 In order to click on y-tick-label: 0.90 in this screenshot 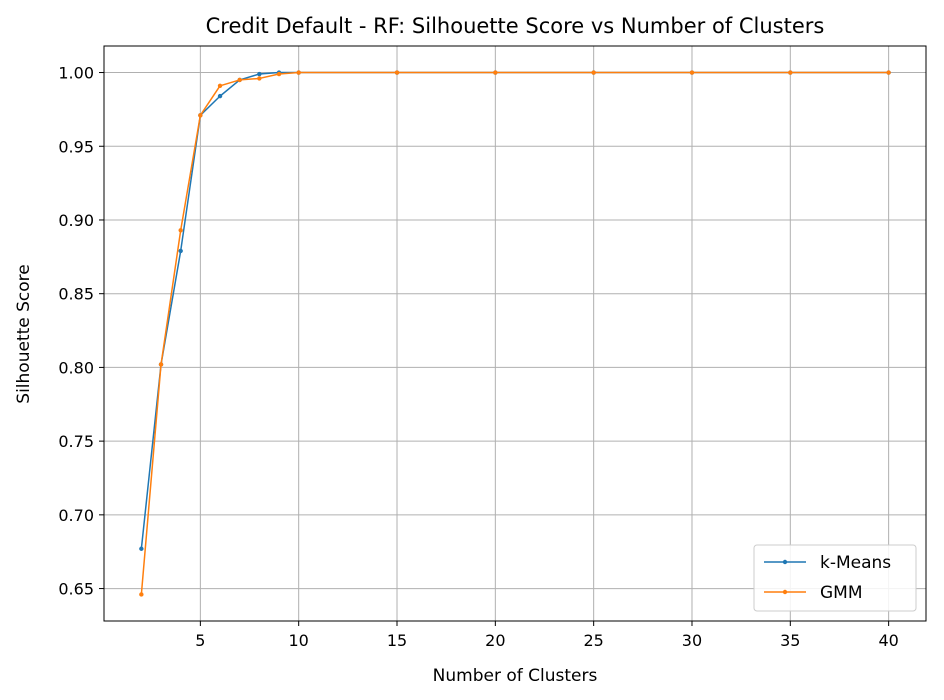, I will do `click(76, 220)`.